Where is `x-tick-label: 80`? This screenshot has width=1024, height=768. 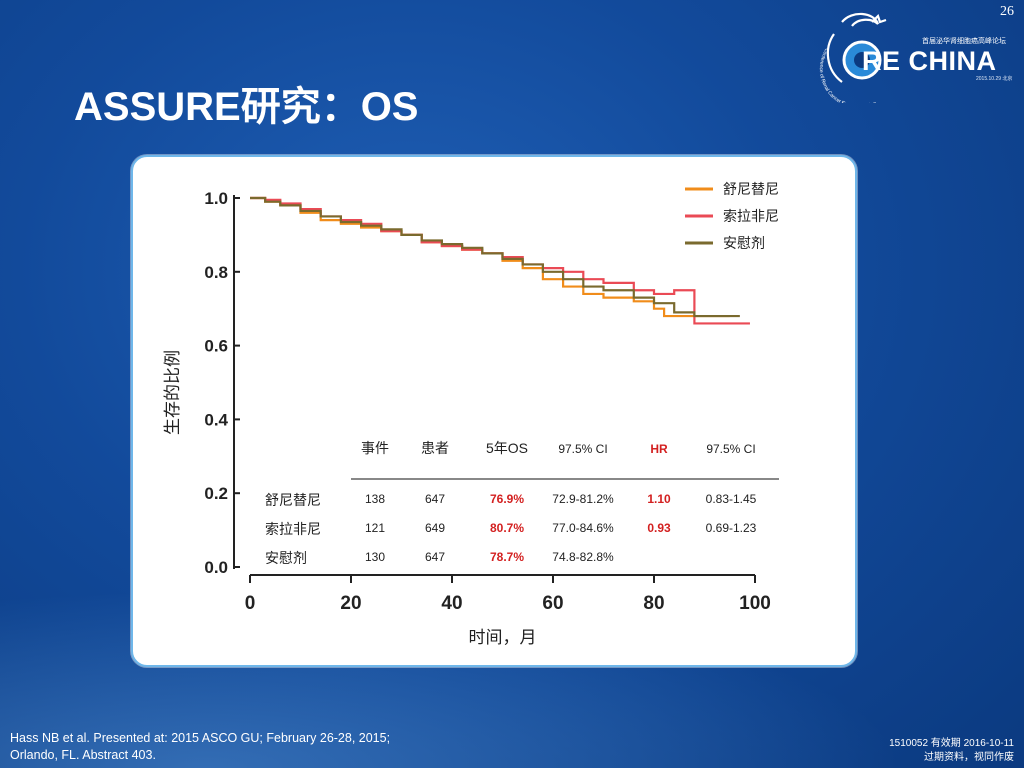
x-tick-label: 80 is located at coordinates (653, 603).